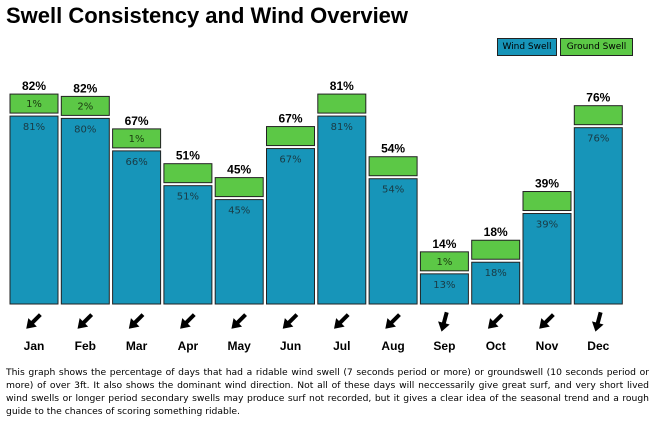 This screenshot has width=657, height=424. Describe the element at coordinates (392, 346) in the screenshot. I see `month-label: Aug` at that location.